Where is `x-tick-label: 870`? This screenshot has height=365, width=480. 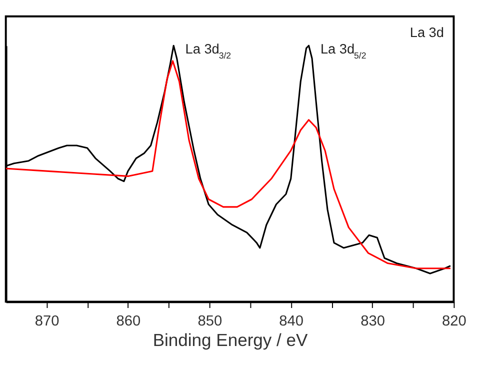
x-tick-label: 870 is located at coordinates (47, 322).